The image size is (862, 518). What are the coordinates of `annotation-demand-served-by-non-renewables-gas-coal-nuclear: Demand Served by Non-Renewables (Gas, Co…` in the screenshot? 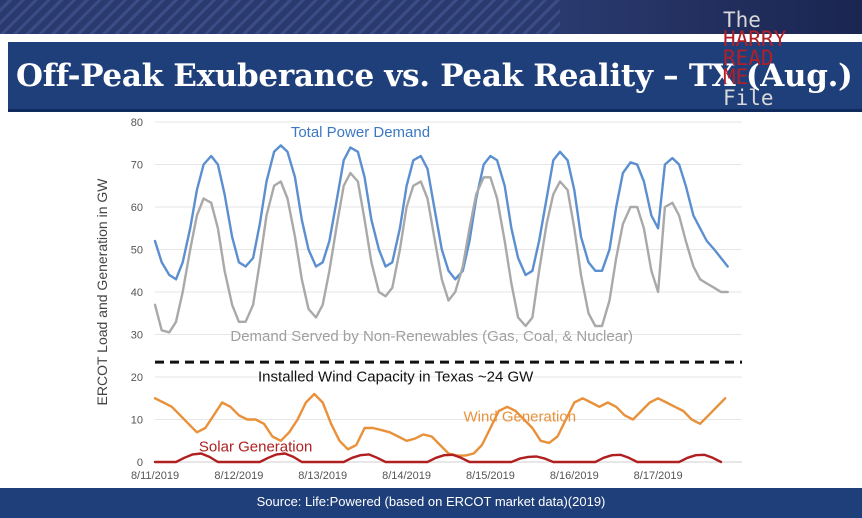 It's located at (431, 336).